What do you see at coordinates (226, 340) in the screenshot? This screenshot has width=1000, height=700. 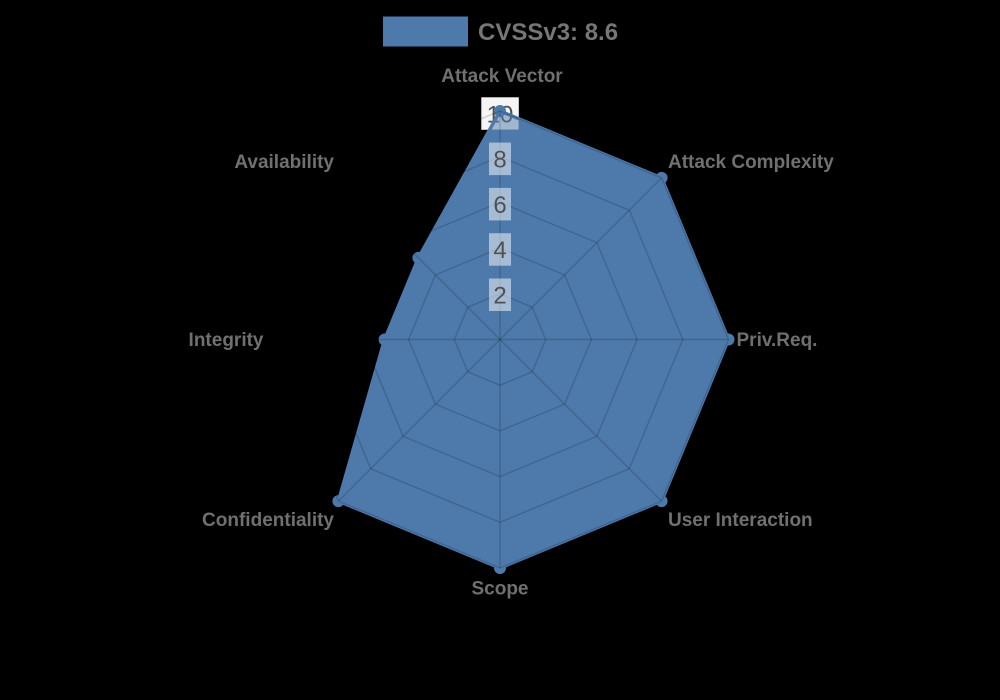 I see `svg-text: Integrity` at bounding box center [226, 340].